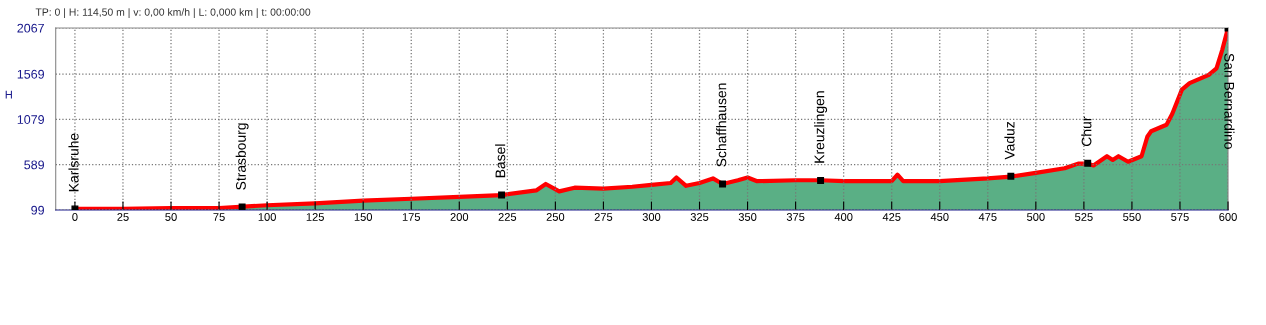  What do you see at coordinates (315, 217) in the screenshot?
I see `x-tick-label: 125` at bounding box center [315, 217].